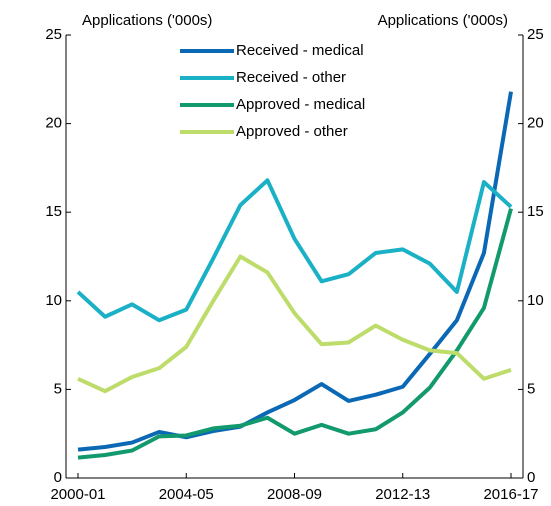 This screenshot has height=506, width=551. Describe the element at coordinates (443, 20) in the screenshot. I see `y2-axis-label: Applications ('000s)` at that location.